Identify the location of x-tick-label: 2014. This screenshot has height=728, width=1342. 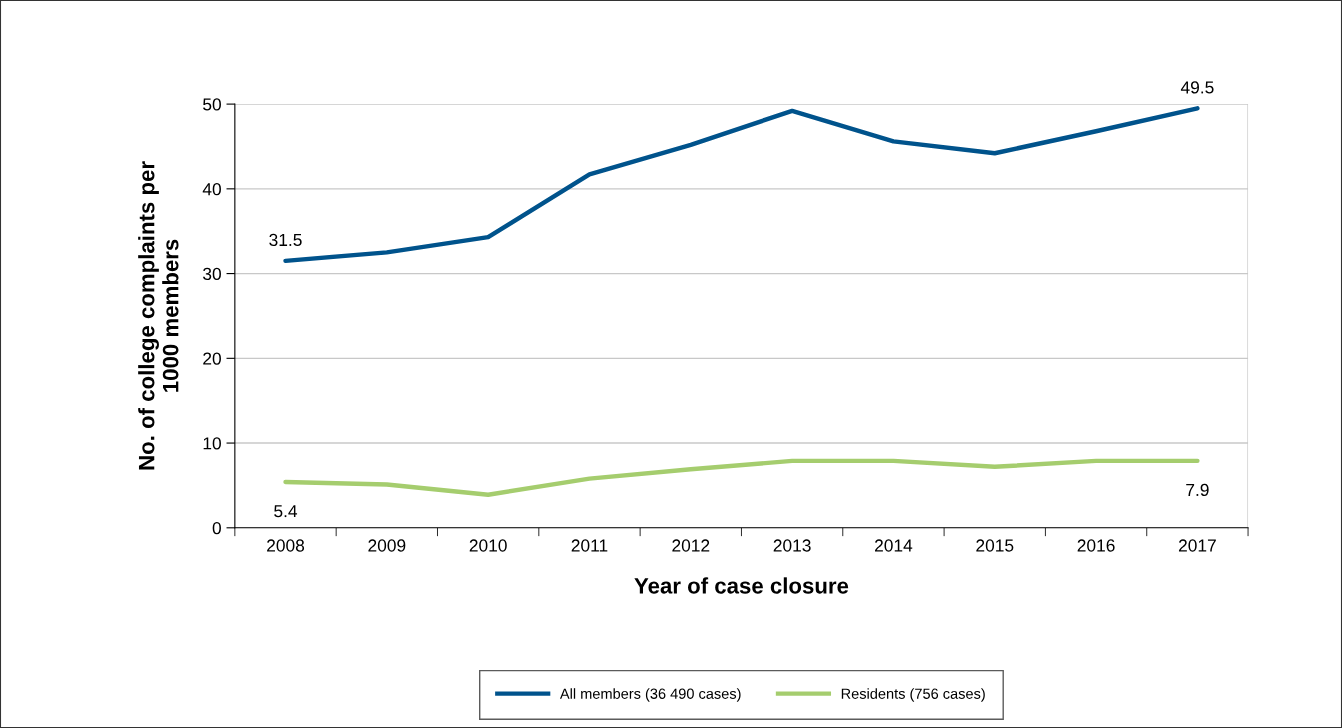
(894, 545).